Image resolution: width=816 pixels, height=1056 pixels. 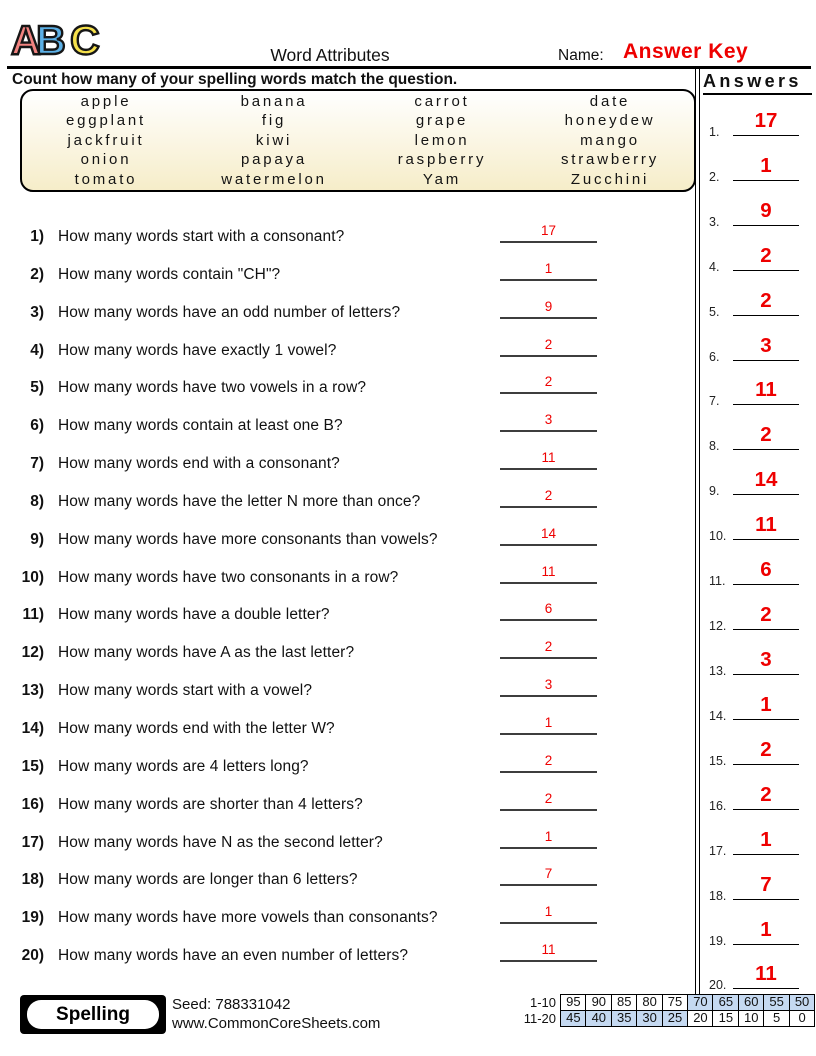 What do you see at coordinates (274, 140) in the screenshot?
I see `word-item: kiwi` at bounding box center [274, 140].